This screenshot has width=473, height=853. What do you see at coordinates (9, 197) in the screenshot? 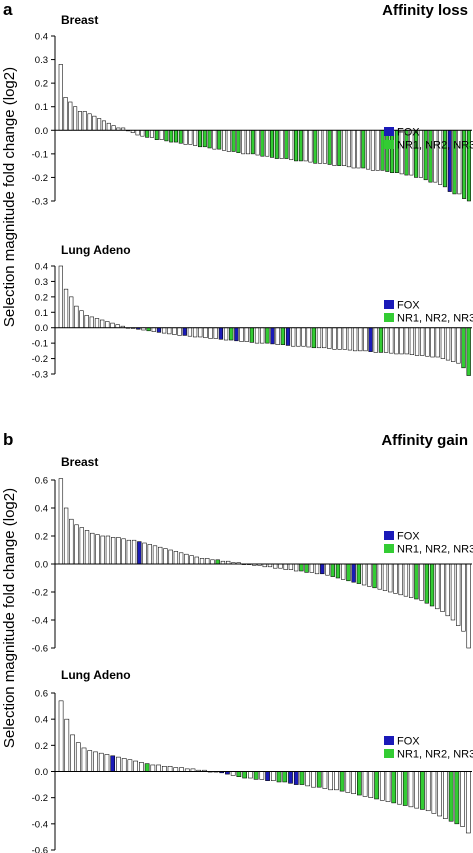
I see `panel-a-y-axis-label: Selection magnitude fold change (log2)` at bounding box center [9, 197].